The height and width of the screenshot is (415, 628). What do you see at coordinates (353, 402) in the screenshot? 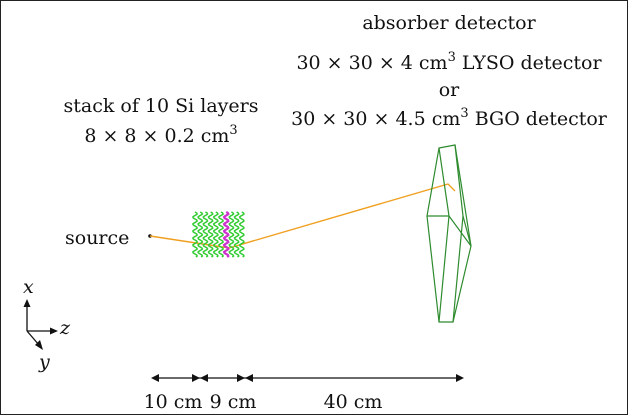
I see `distance-label-stack-to-absorber: 40 cm` at bounding box center [353, 402].